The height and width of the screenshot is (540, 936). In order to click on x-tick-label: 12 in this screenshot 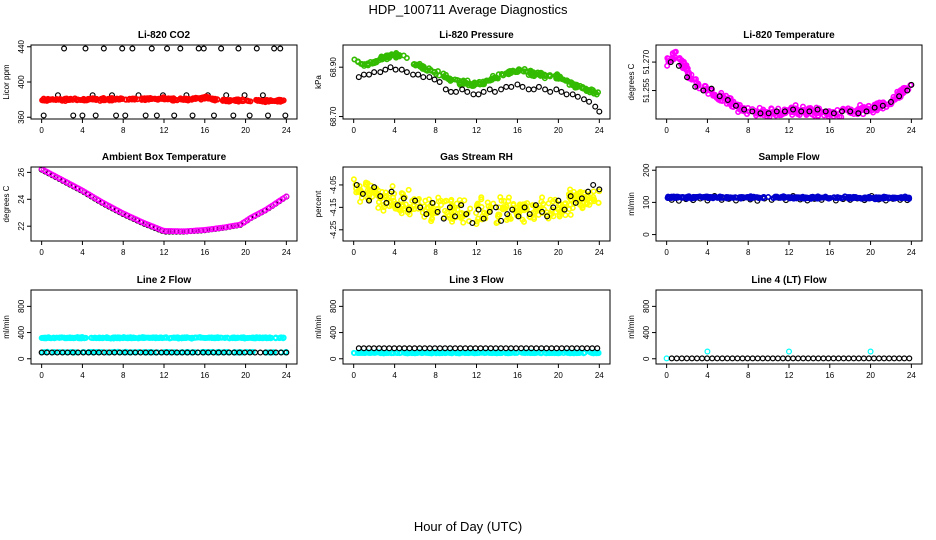, I will do `click(476, 130)`.